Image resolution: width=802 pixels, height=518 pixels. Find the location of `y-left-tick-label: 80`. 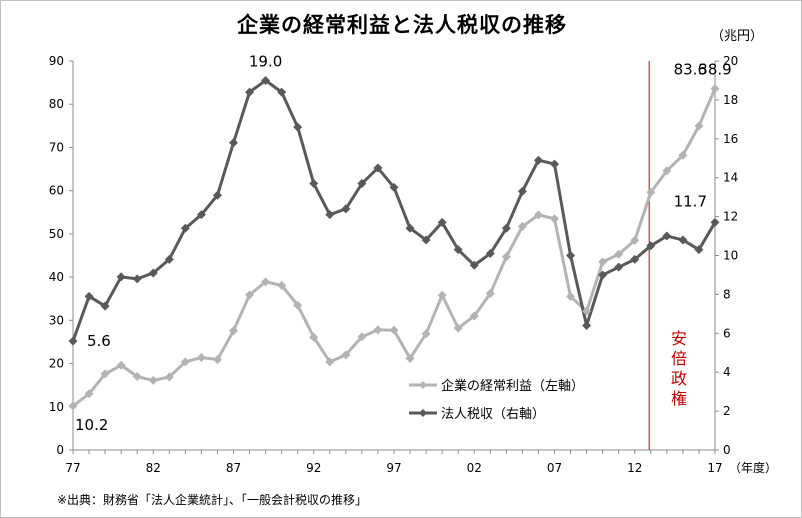

y-left-tick-label: 80 is located at coordinates (56, 104).